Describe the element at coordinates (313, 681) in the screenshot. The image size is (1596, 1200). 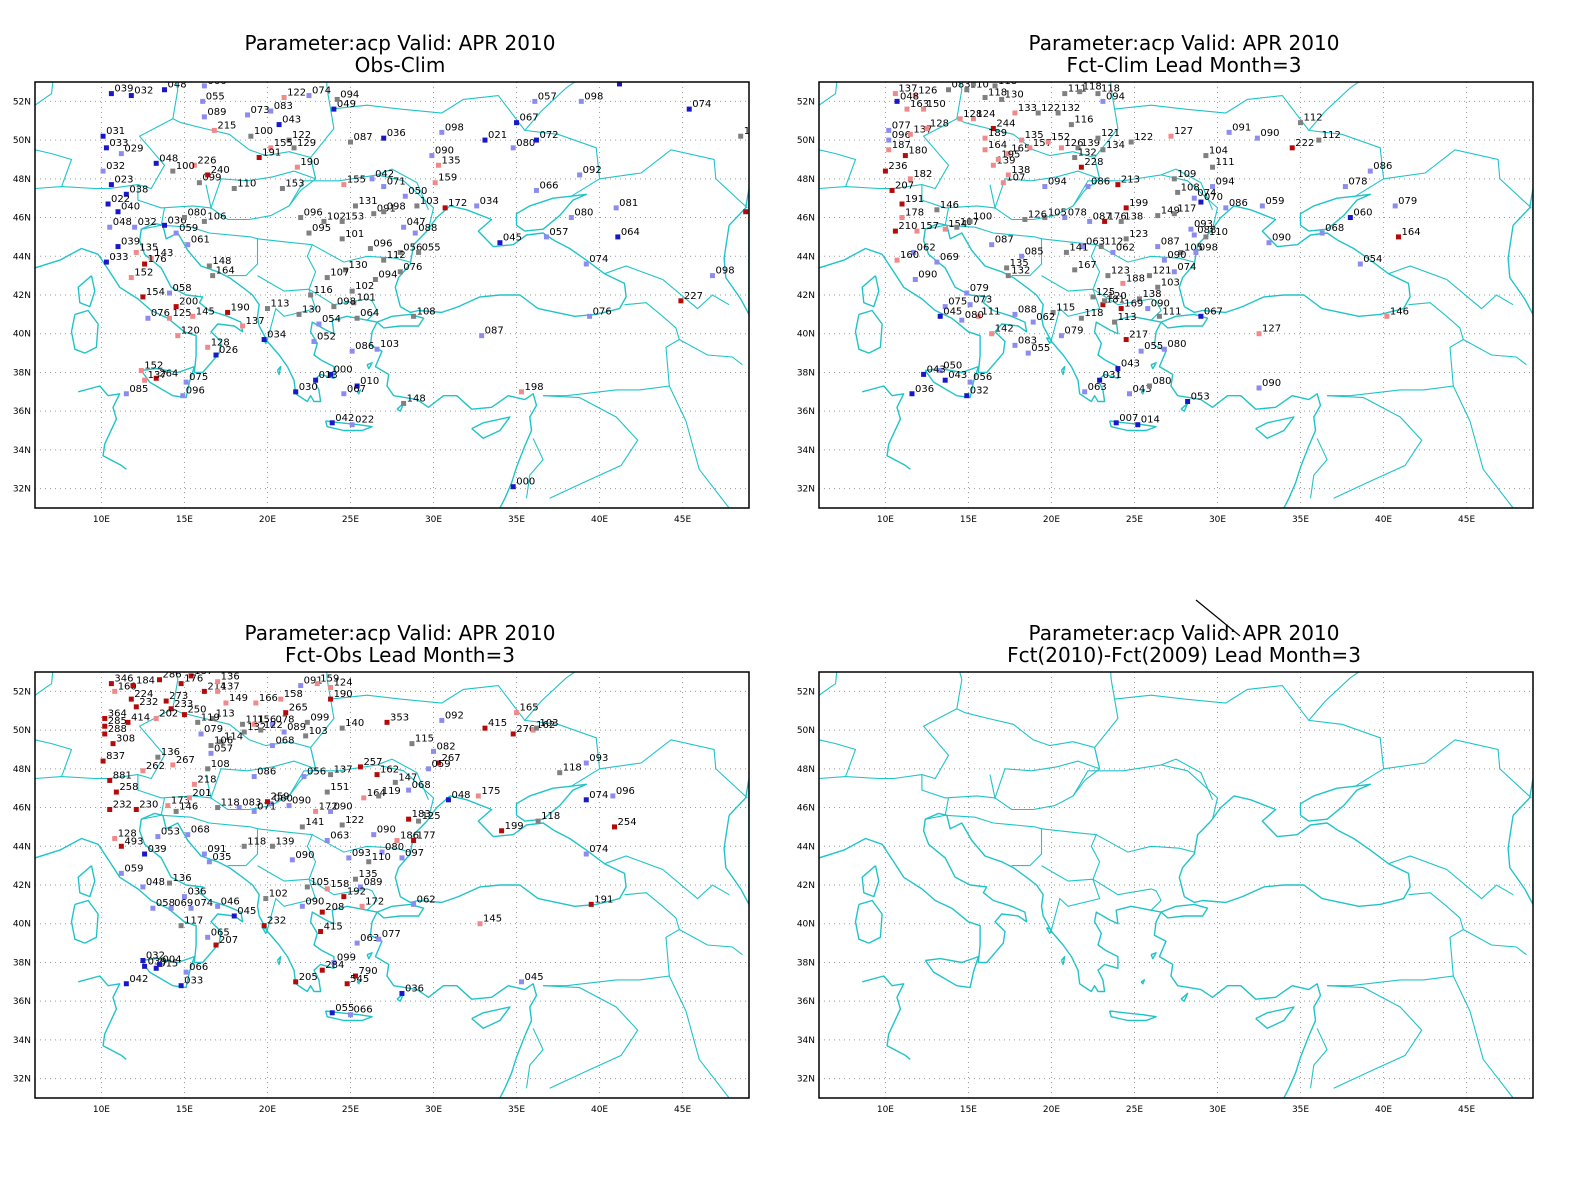
I see `station-value-label: 091` at that location.